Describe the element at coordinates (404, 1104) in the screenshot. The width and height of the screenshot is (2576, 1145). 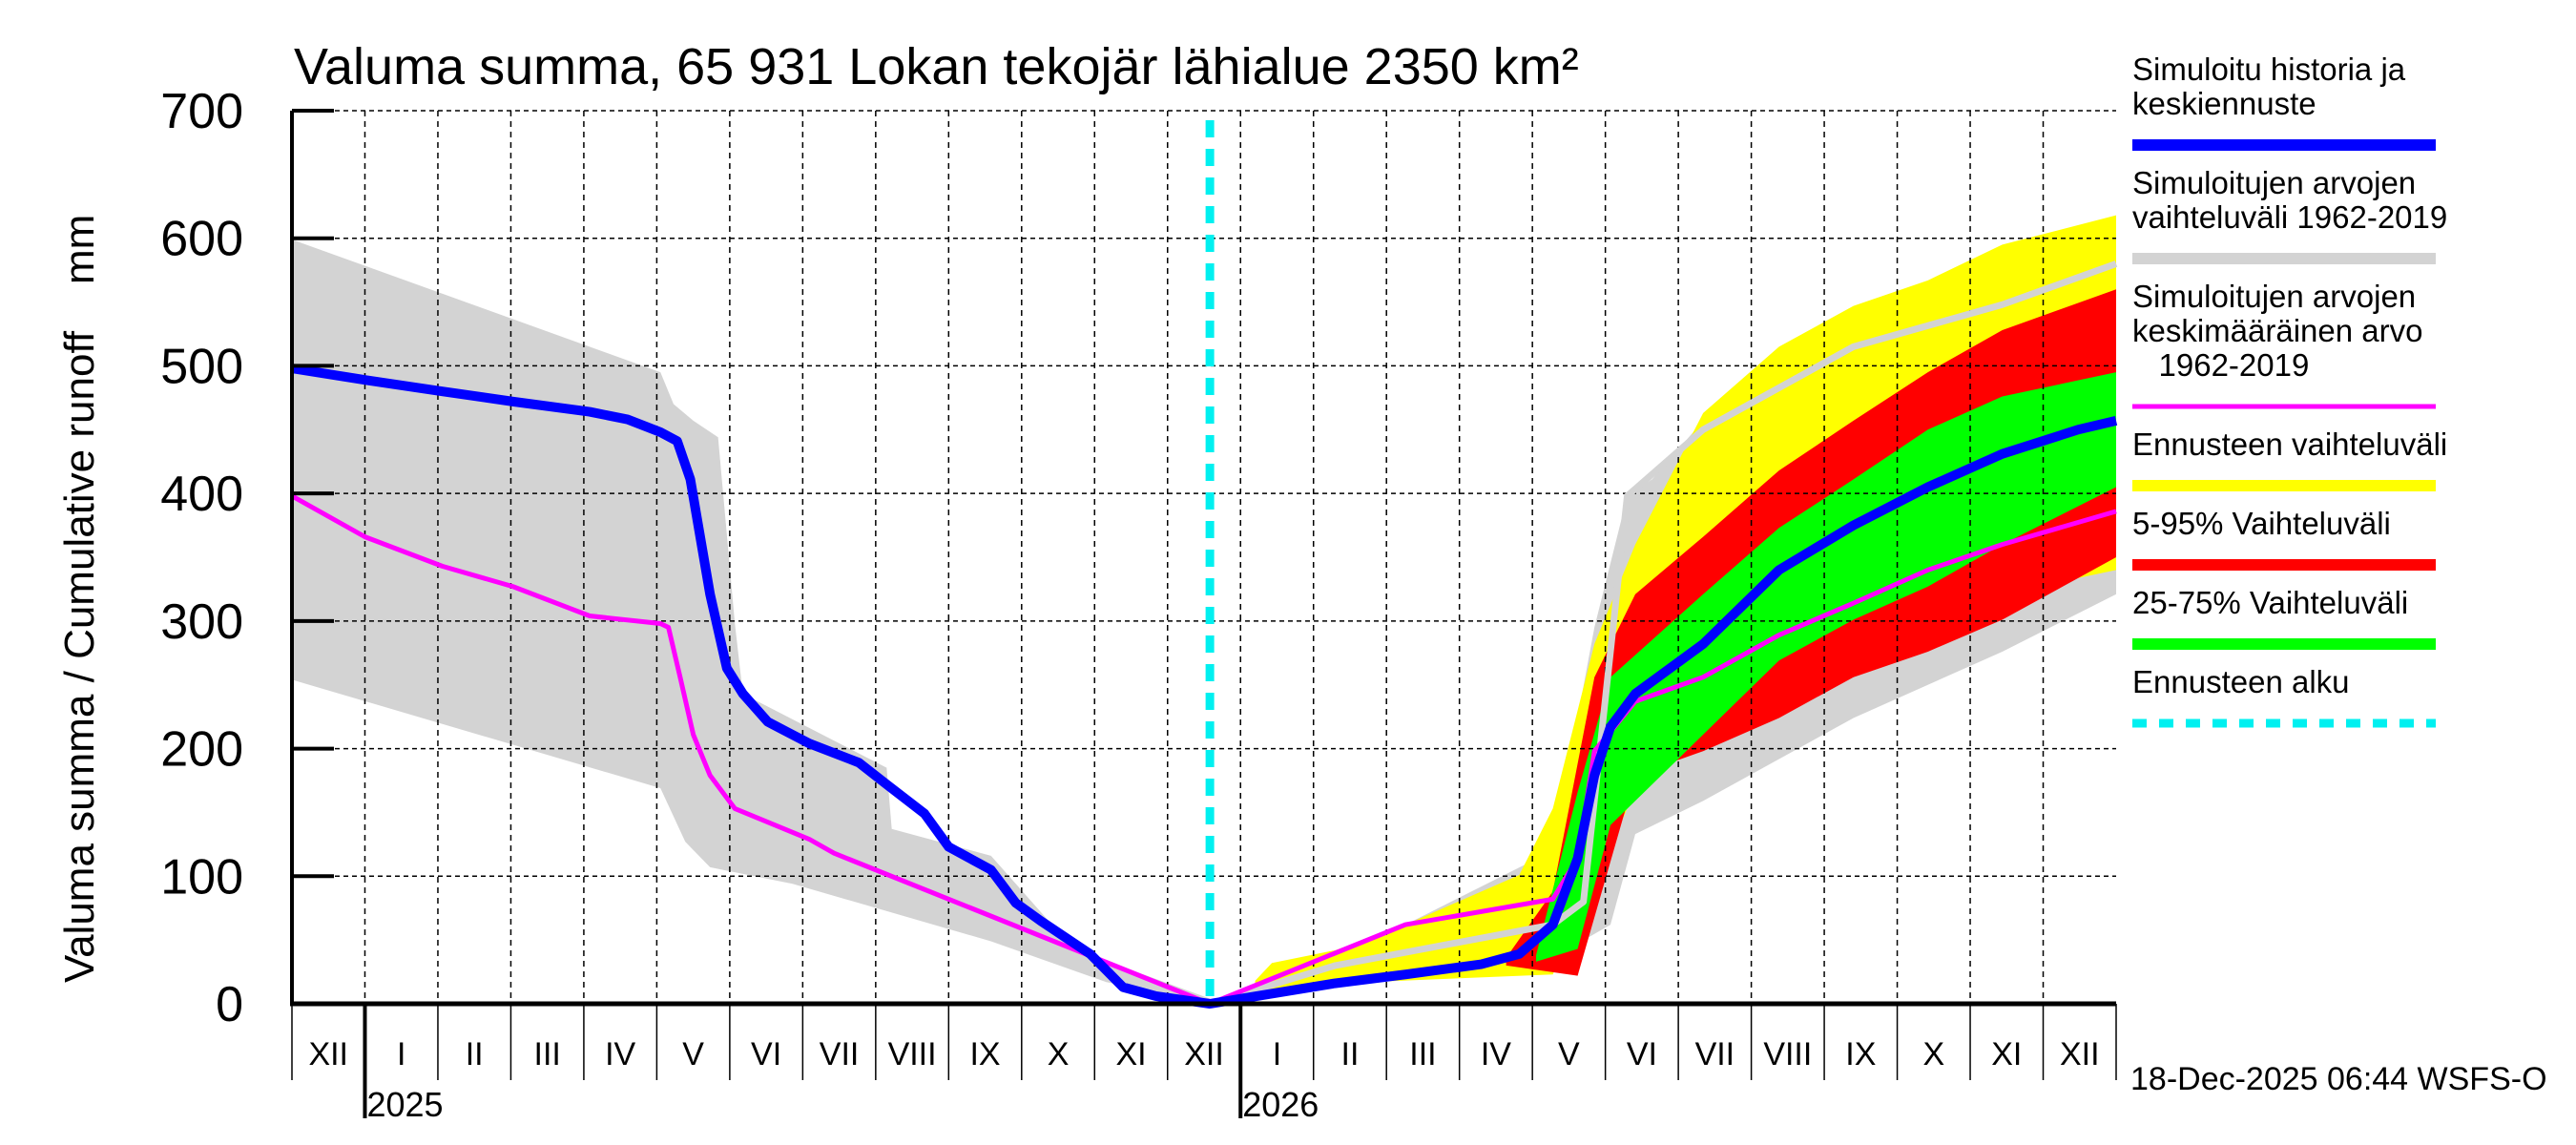
I see `year-label: 2025` at that location.